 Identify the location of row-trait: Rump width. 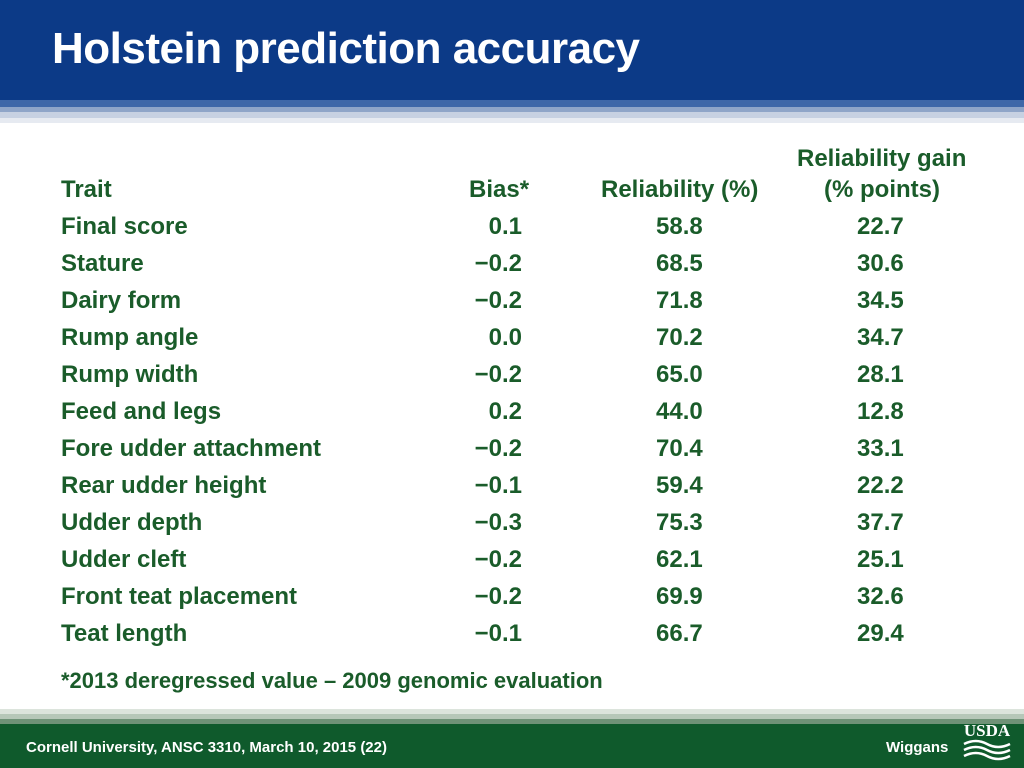
(130, 374).